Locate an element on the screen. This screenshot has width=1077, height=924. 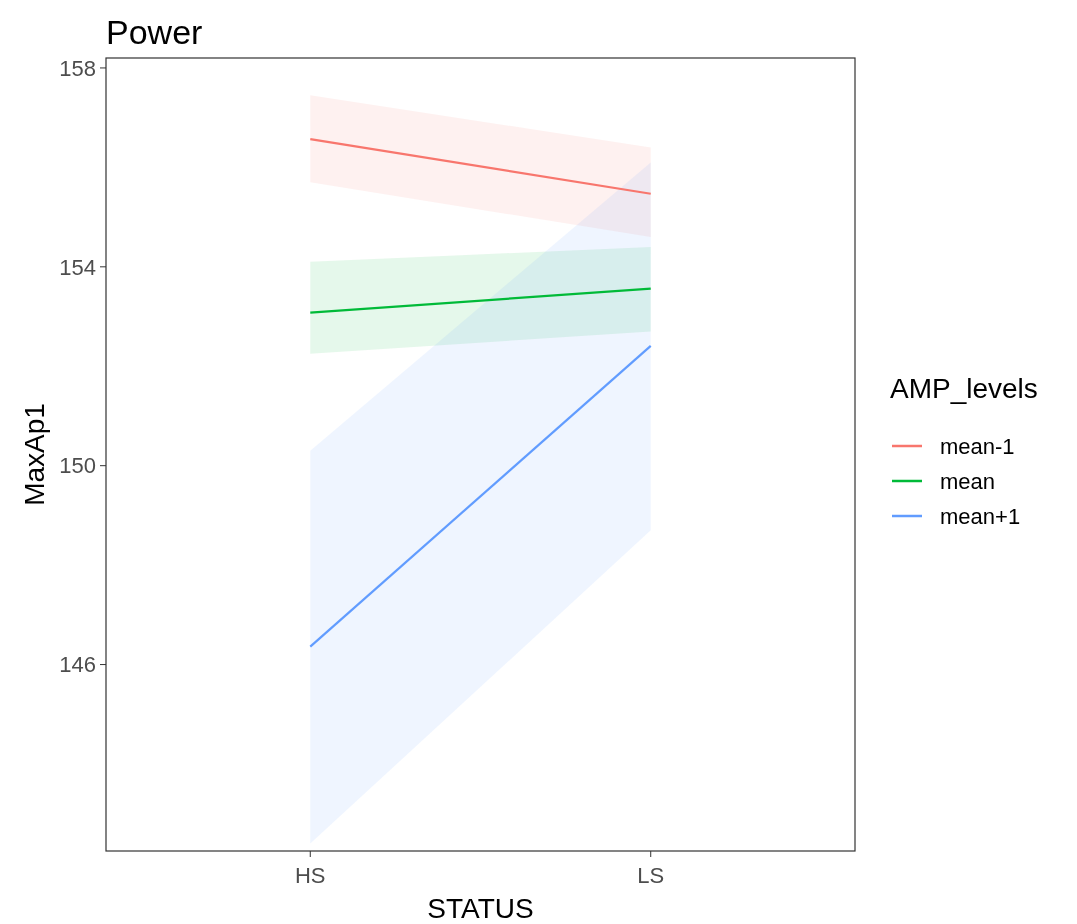
y-tick-label: 146 is located at coordinates (77, 665).